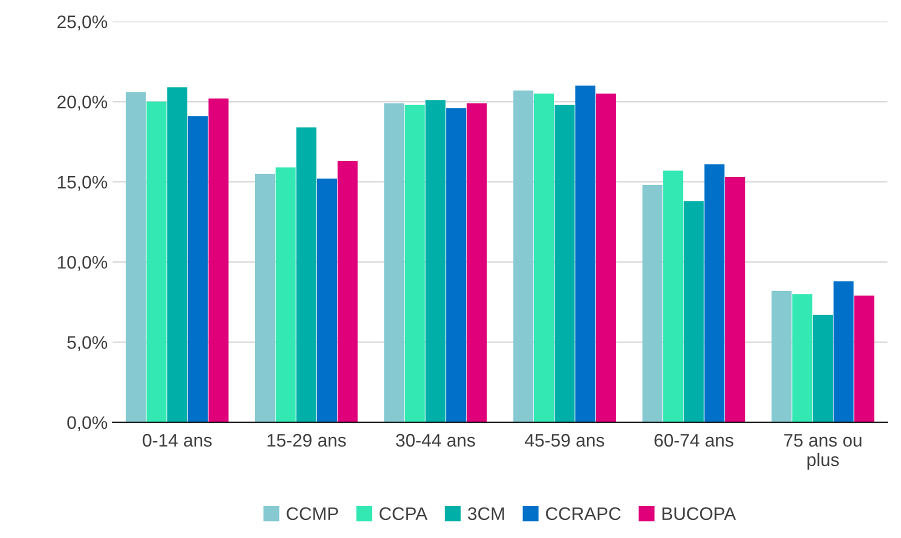  What do you see at coordinates (87, 424) in the screenshot?
I see `y-tick-label: 0,0%` at bounding box center [87, 424].